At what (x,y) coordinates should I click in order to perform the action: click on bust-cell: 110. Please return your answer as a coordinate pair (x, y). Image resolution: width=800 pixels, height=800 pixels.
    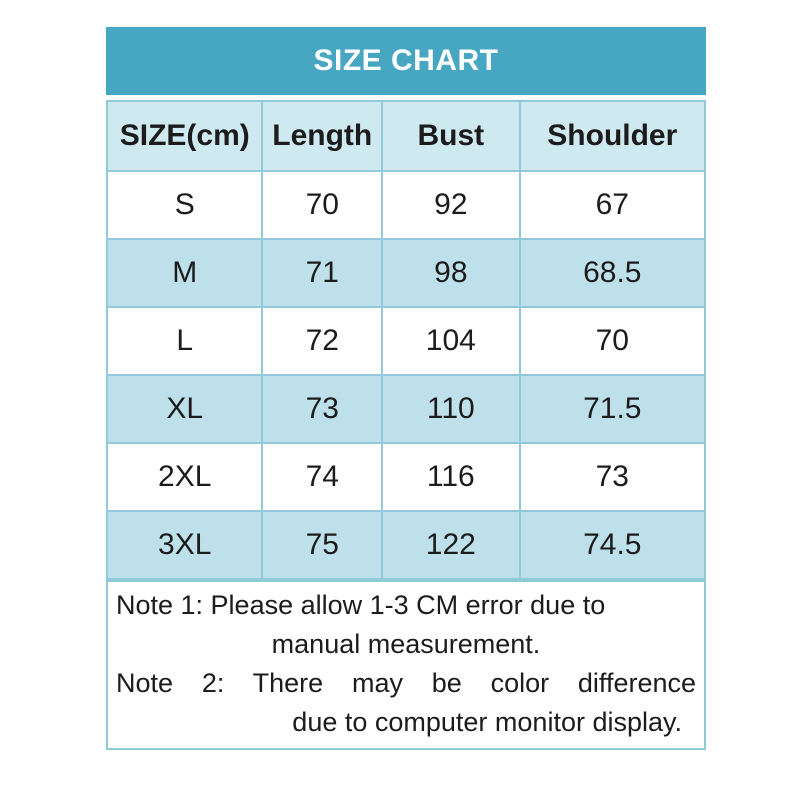
    Looking at the image, I should click on (451, 409).